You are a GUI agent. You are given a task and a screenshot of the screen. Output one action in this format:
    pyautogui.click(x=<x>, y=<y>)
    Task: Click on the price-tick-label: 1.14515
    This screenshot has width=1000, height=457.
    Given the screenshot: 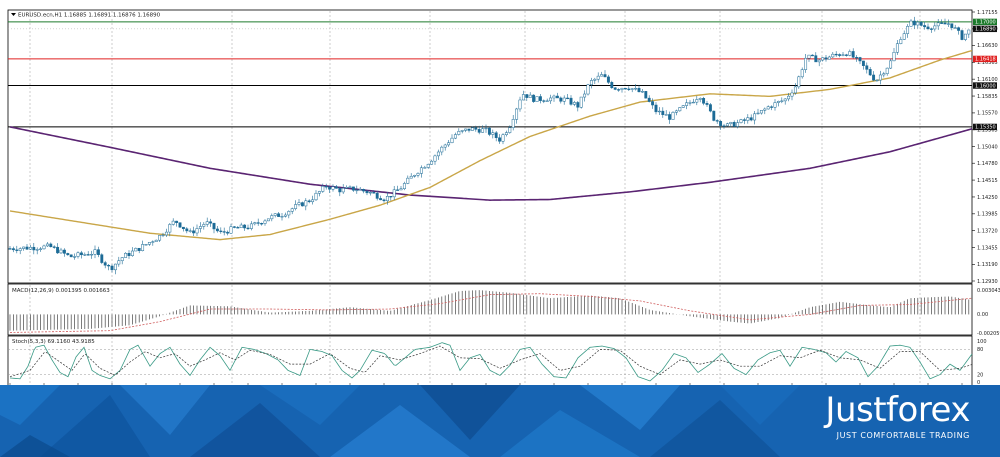 What is the action you would take?
    pyautogui.click(x=987, y=181)
    